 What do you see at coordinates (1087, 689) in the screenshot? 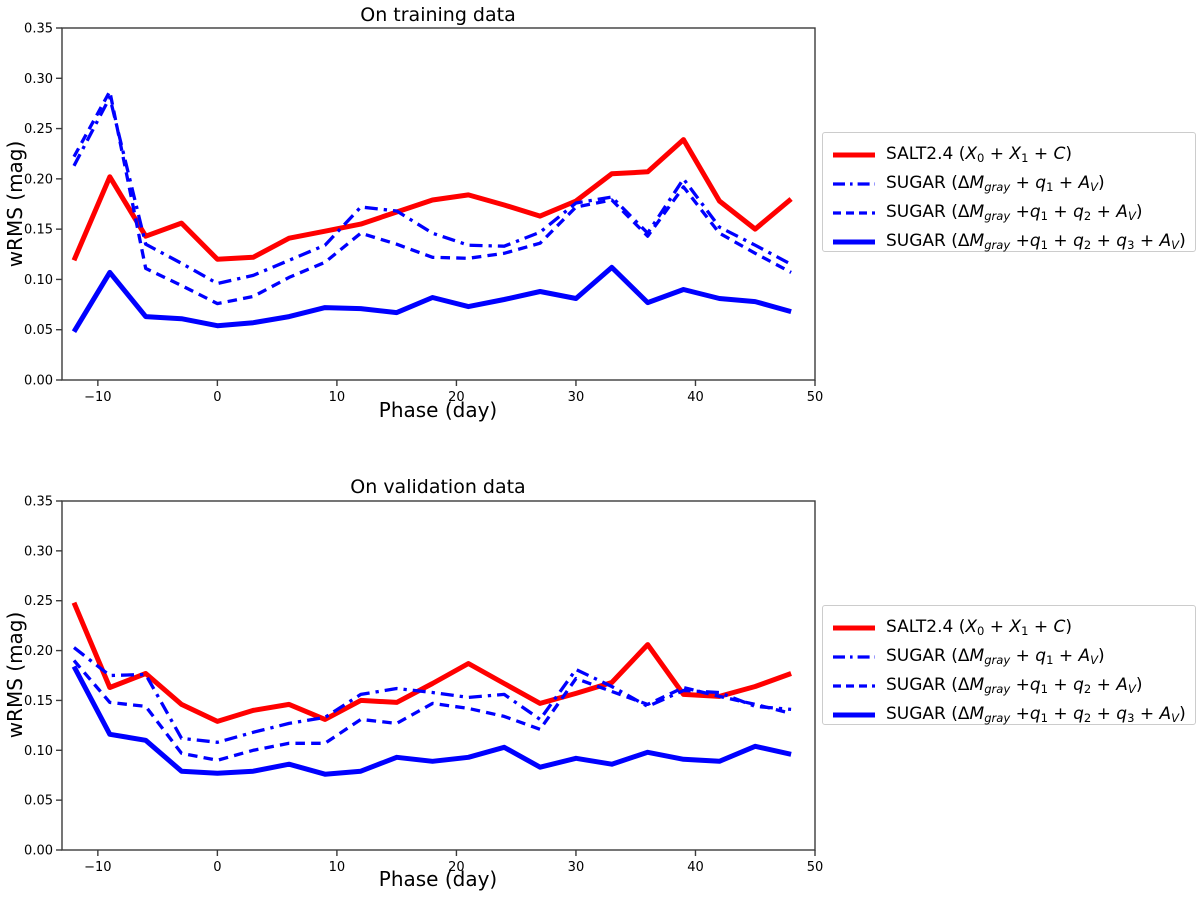
I see `legend-label-part: 2` at bounding box center [1087, 689].